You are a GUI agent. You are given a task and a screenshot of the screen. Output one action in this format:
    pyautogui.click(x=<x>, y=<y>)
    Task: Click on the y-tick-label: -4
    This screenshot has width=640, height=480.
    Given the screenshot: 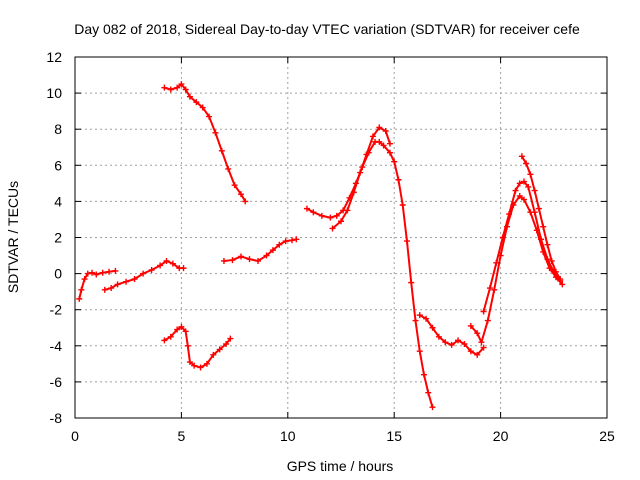 What is the action you would take?
    pyautogui.click(x=56, y=346)
    